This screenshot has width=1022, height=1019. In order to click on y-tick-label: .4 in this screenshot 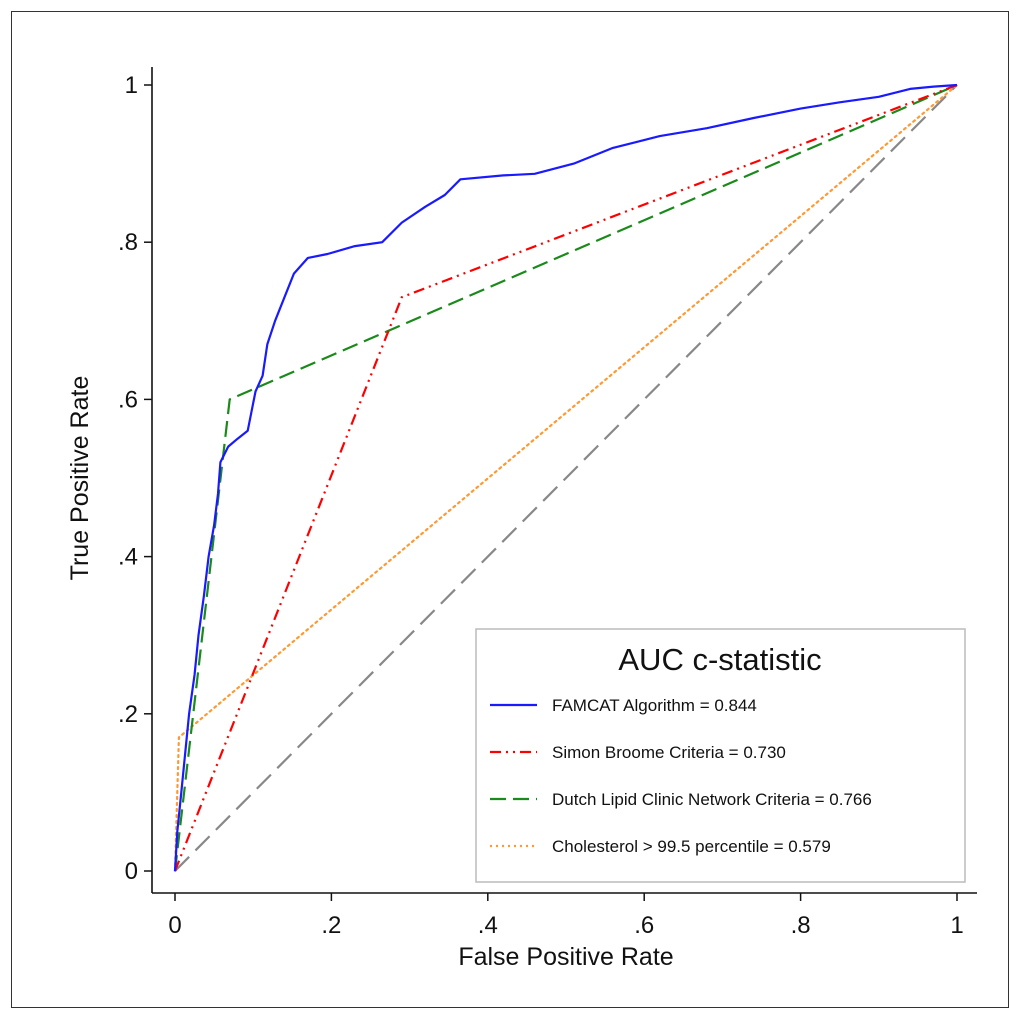, I will do `click(128, 557)`.